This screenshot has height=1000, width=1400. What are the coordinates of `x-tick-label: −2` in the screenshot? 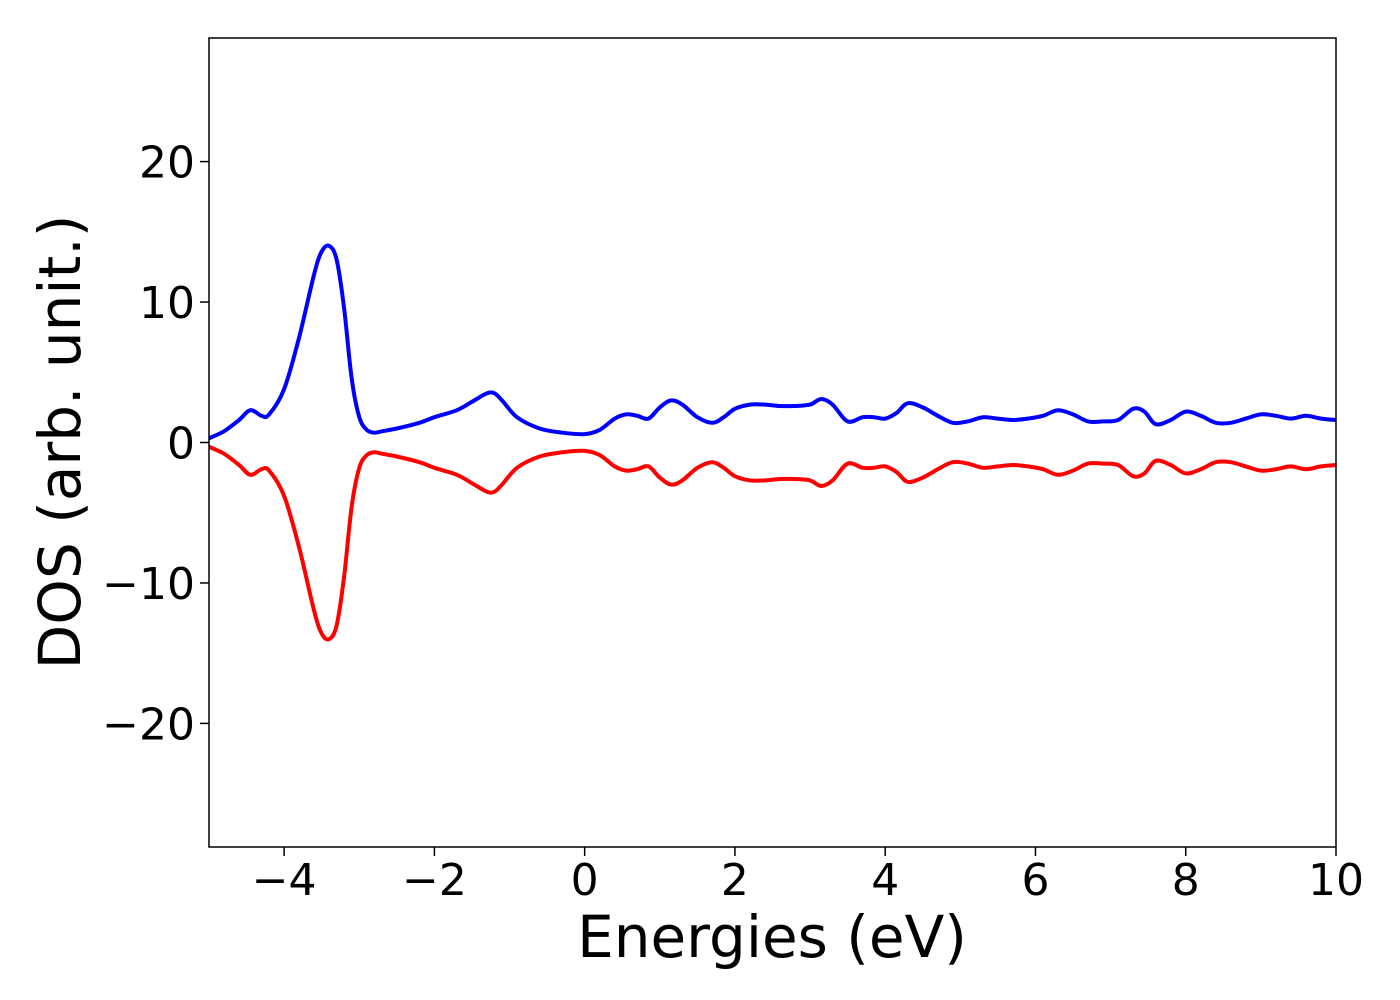 It's located at (434, 880).